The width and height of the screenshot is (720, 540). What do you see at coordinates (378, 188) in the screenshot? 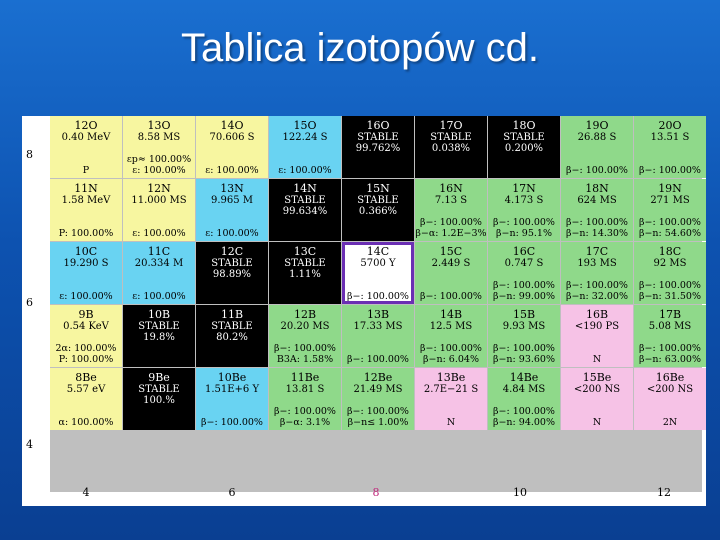
I see `isotope-name: 15N` at bounding box center [378, 188].